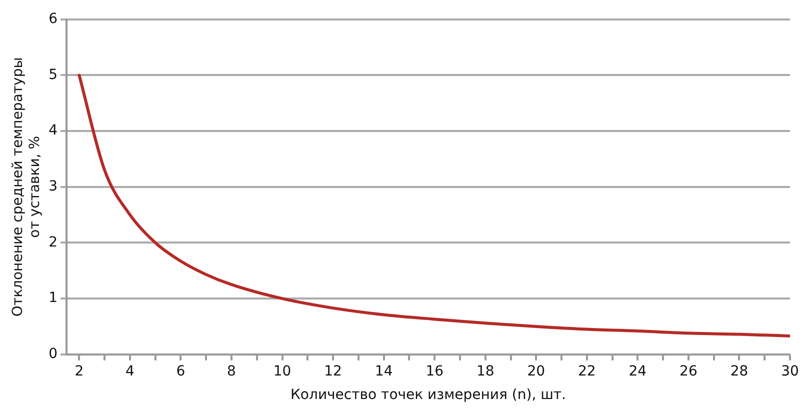 This screenshot has height=416, width=812. Describe the element at coordinates (739, 371) in the screenshot. I see `x-tick-label: 28` at that location.